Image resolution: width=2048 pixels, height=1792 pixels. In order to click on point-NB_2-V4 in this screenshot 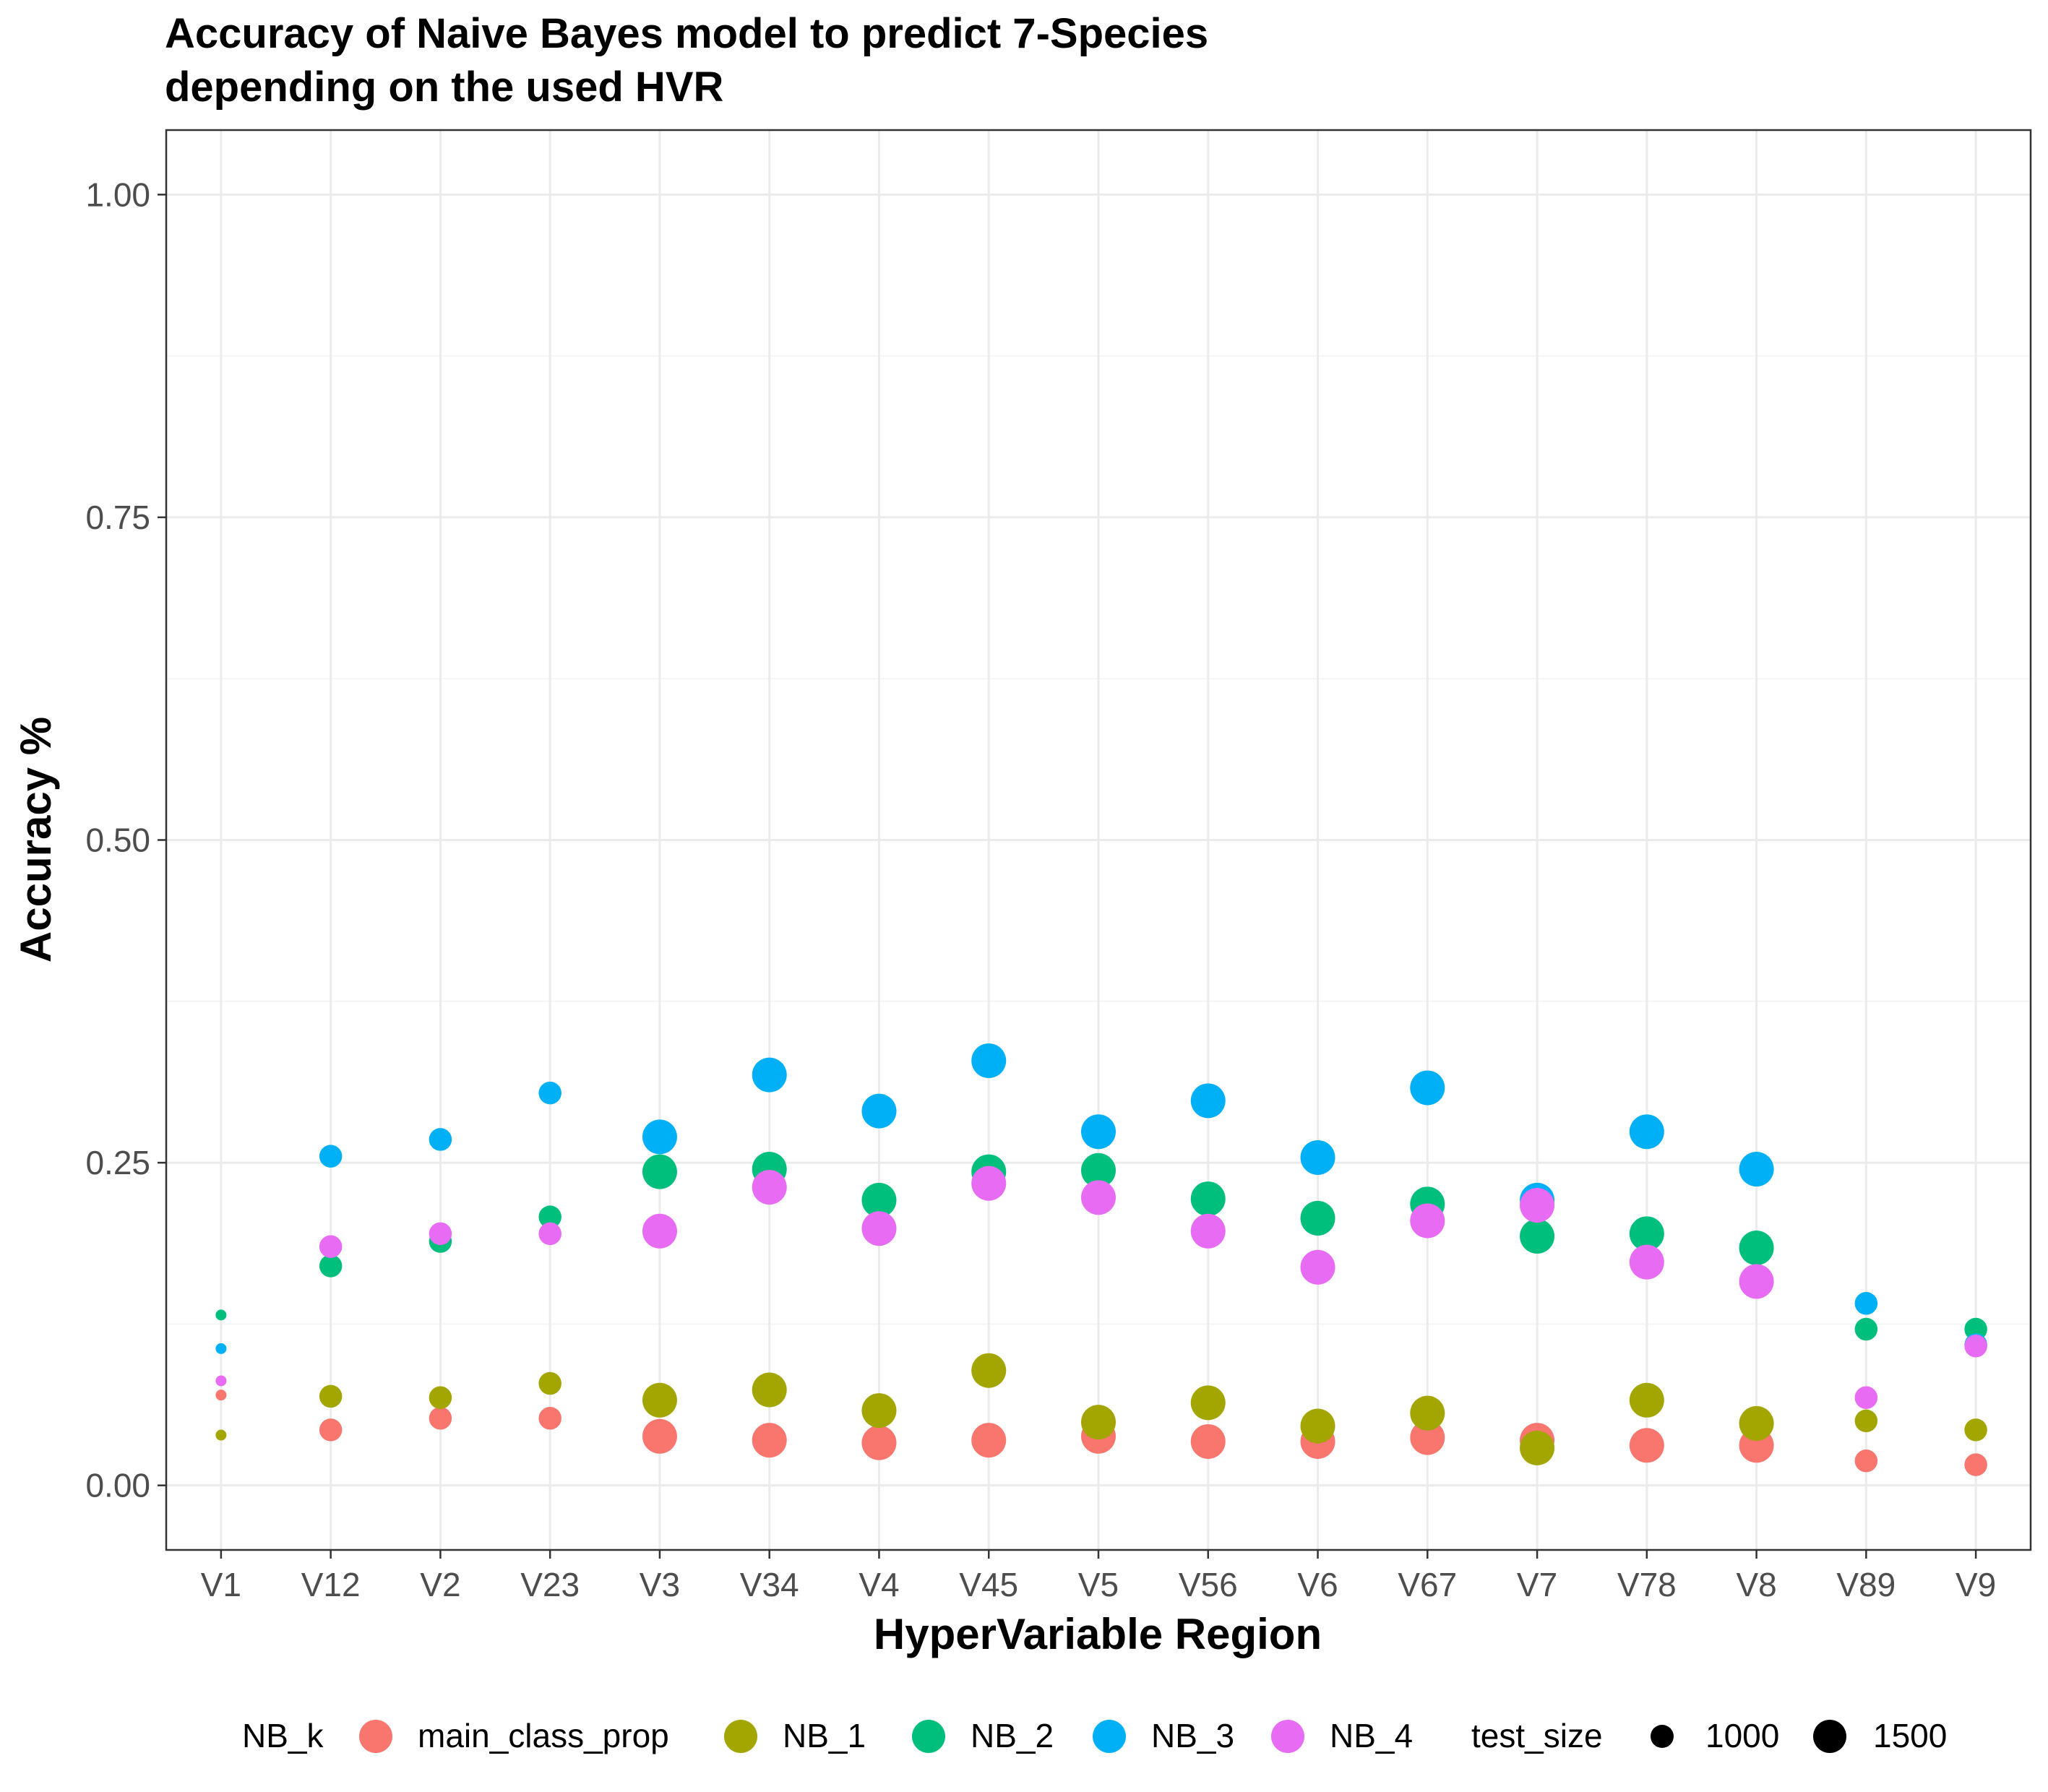, I will do `click(879, 1200)`.